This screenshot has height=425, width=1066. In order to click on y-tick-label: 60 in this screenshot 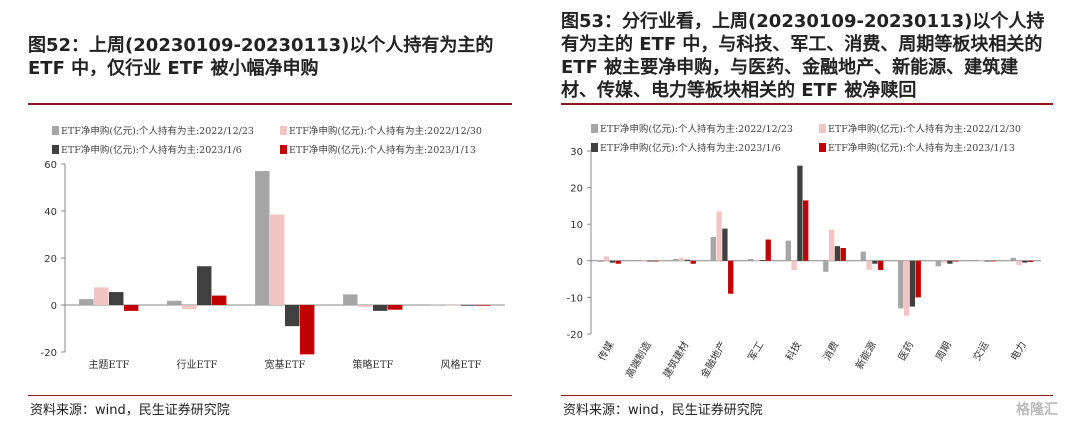, I will do `click(50, 165)`.